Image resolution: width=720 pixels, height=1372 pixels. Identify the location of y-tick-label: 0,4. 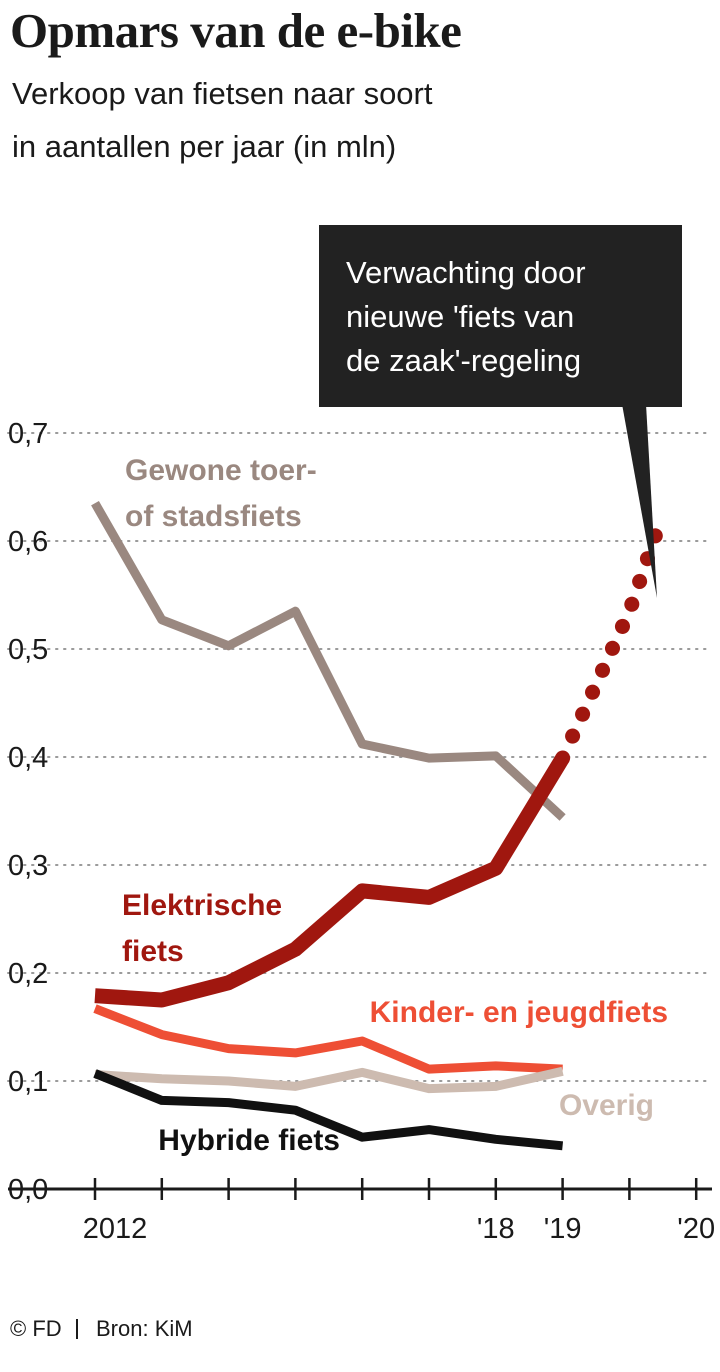
(28, 758).